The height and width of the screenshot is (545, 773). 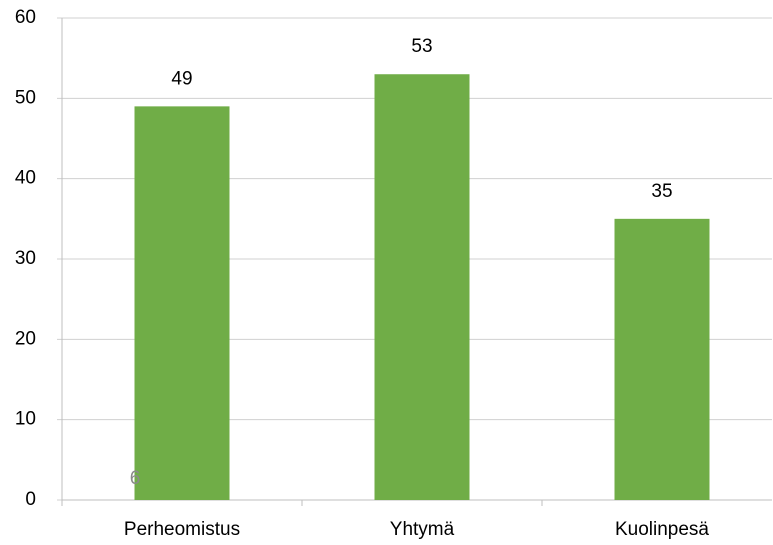 I want to click on y-tick-label: 10, so click(x=25, y=419).